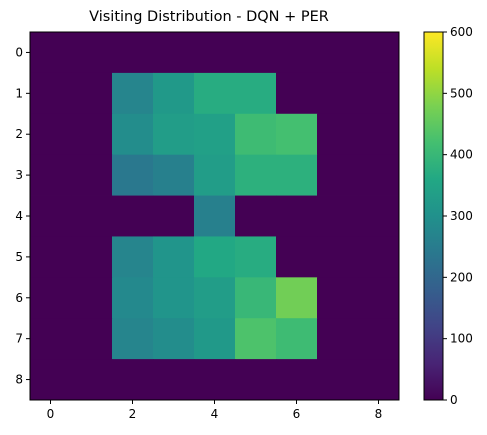  What do you see at coordinates (92, 93) in the screenshot?
I see `heatmap-cell-r1-c1` at bounding box center [92, 93].